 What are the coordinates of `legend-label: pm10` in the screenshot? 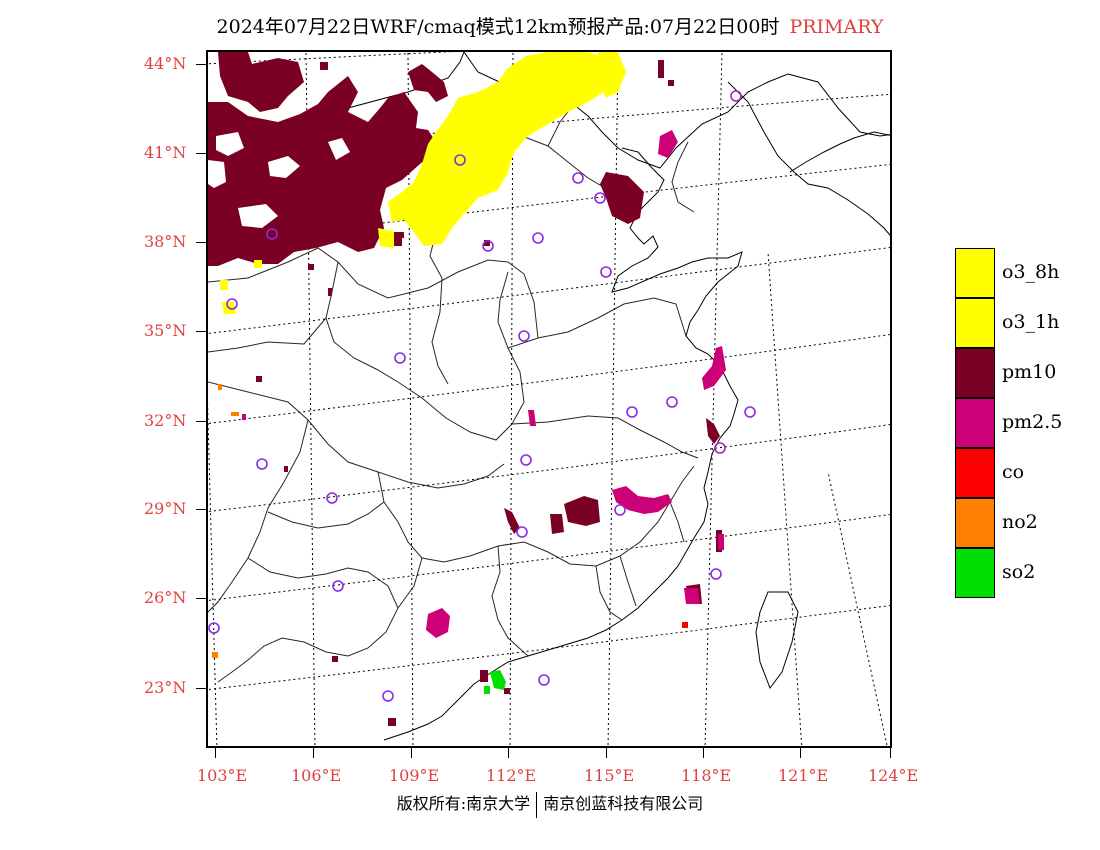 It's located at (1029, 372).